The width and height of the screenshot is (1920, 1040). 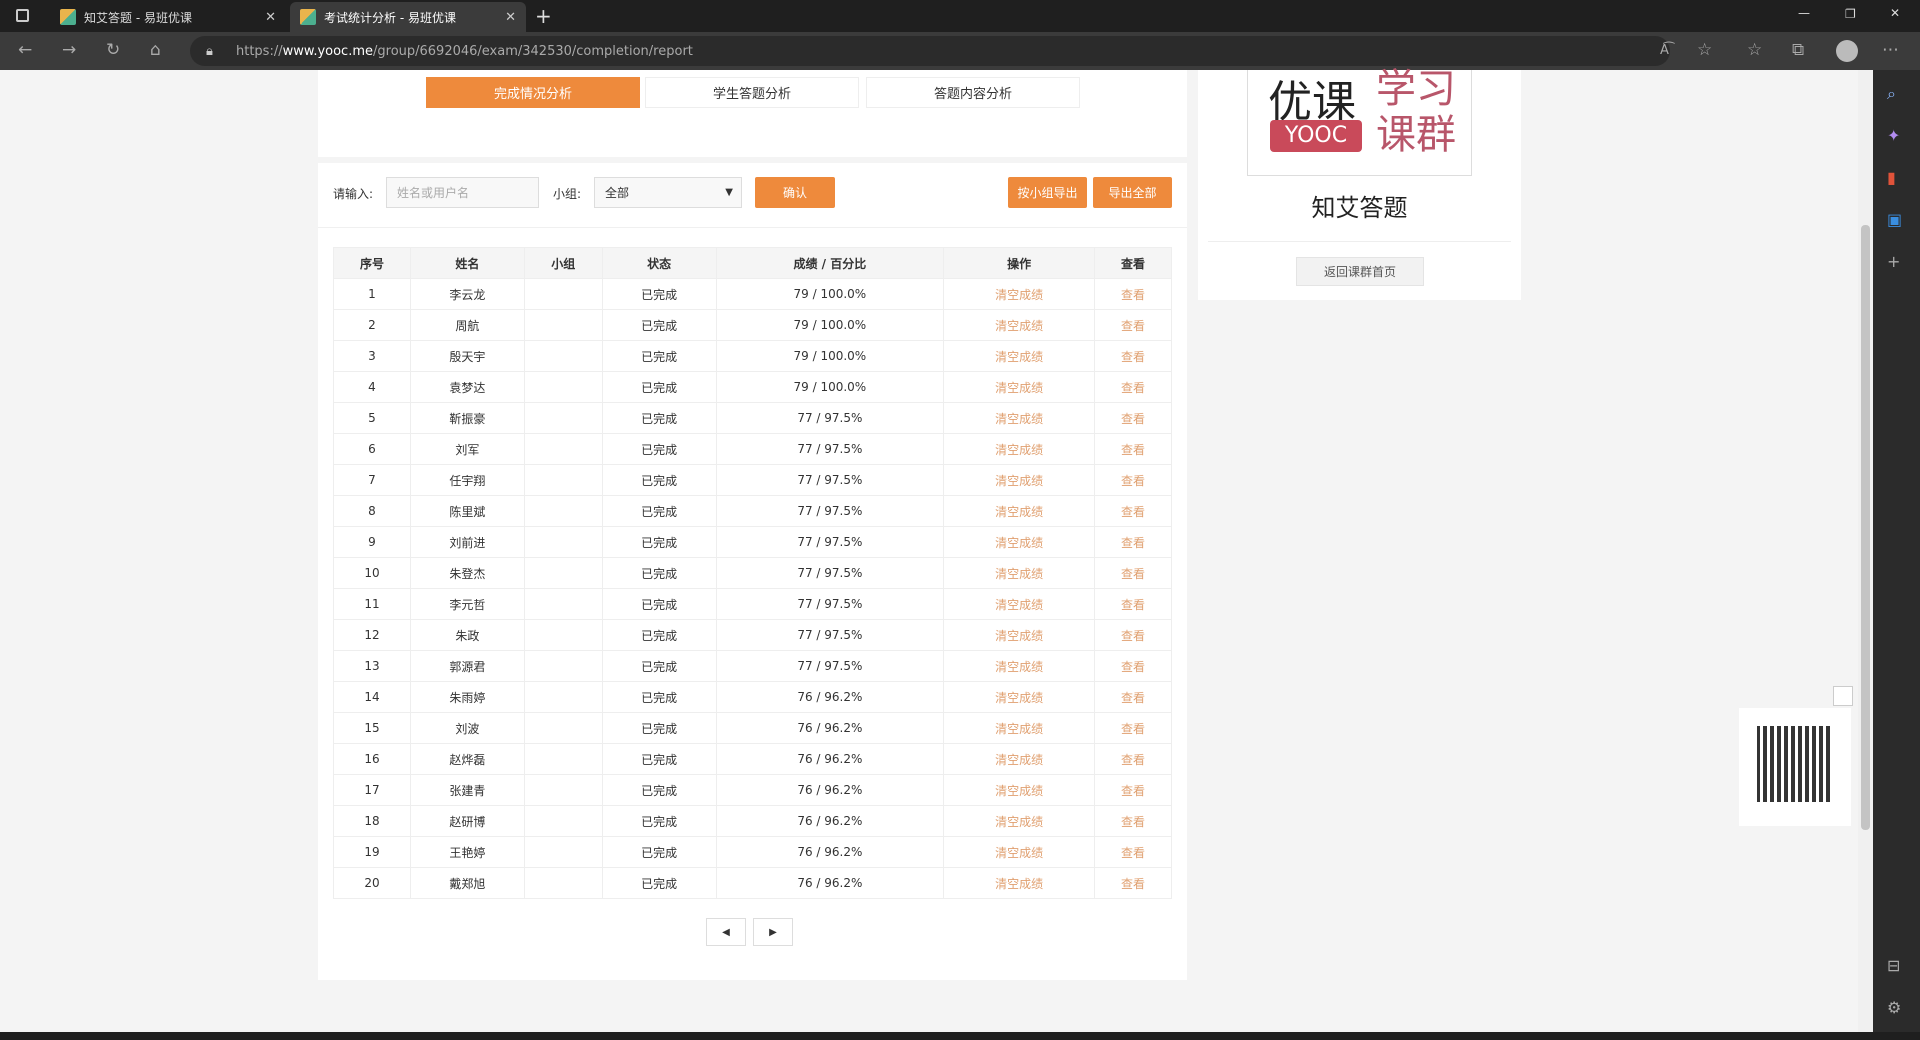 I want to click on row-index: 14, so click(x=372, y=697).